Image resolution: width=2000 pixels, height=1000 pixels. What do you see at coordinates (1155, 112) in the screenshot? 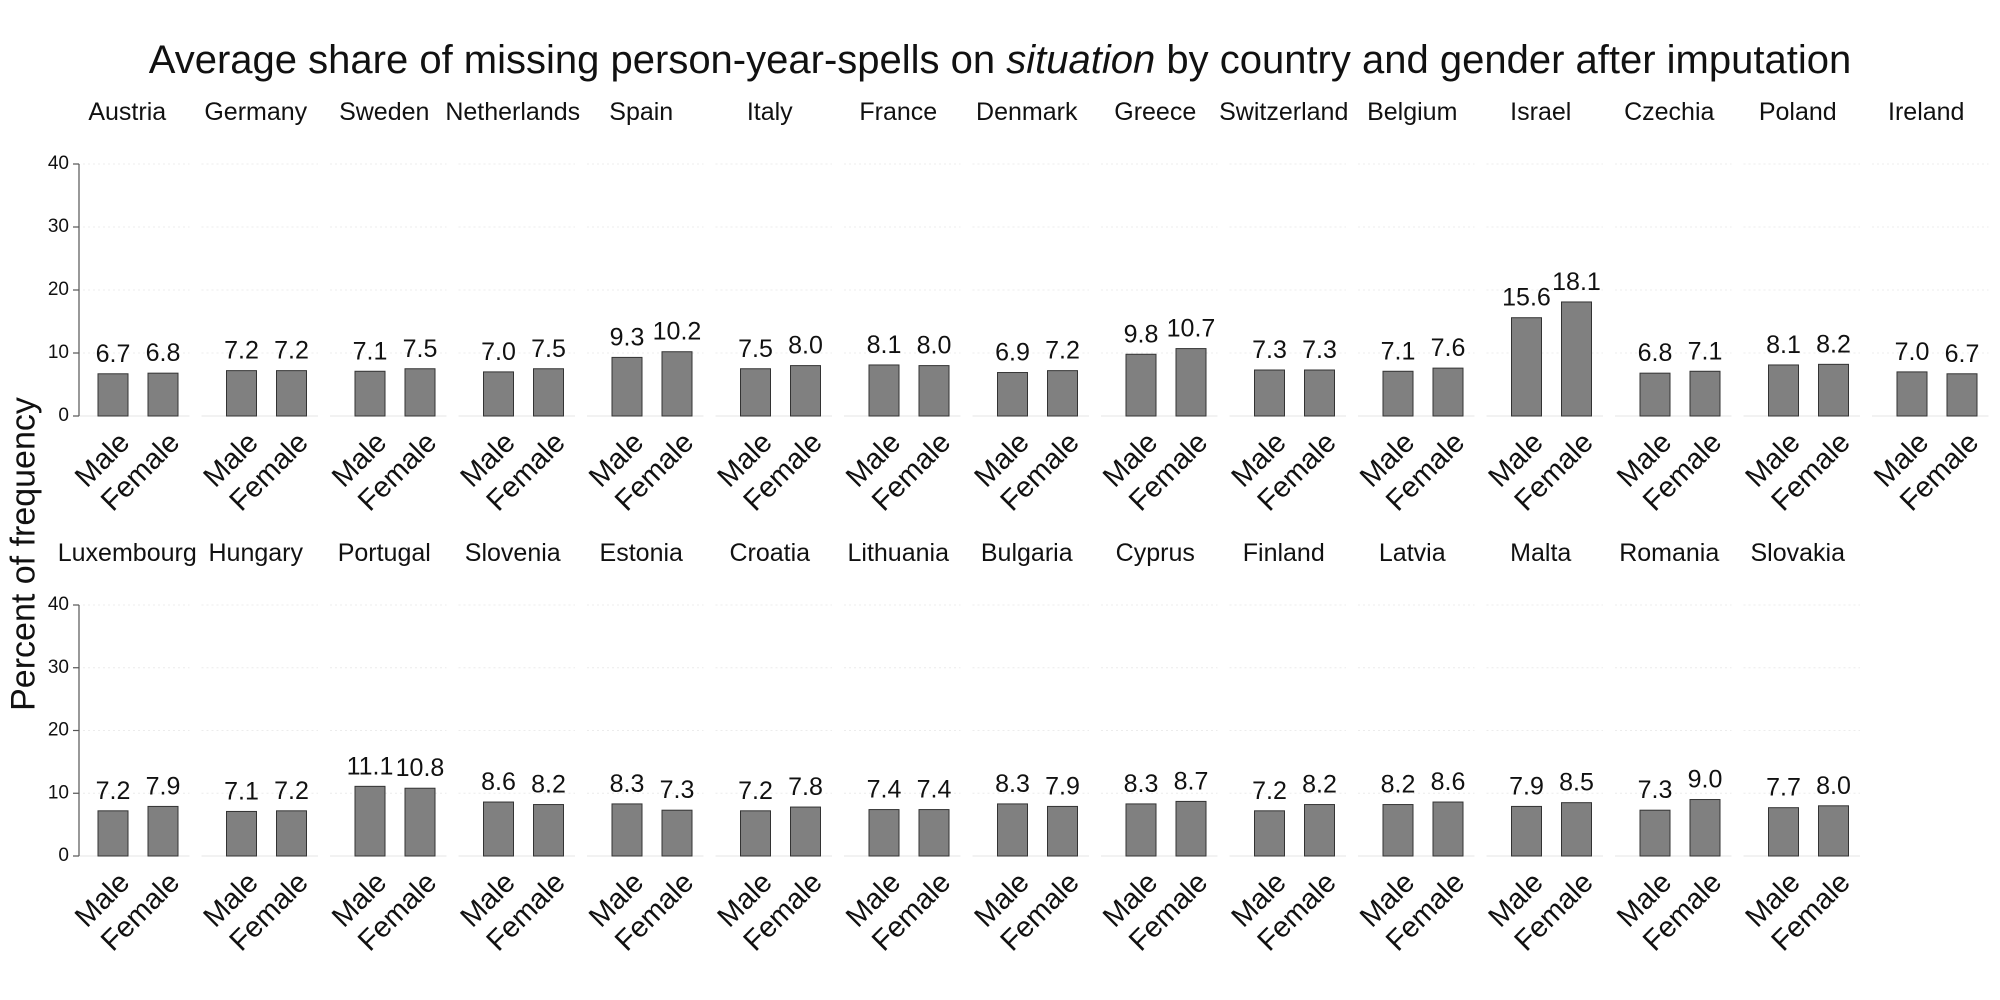
I see `panel-title: Greece` at bounding box center [1155, 112].